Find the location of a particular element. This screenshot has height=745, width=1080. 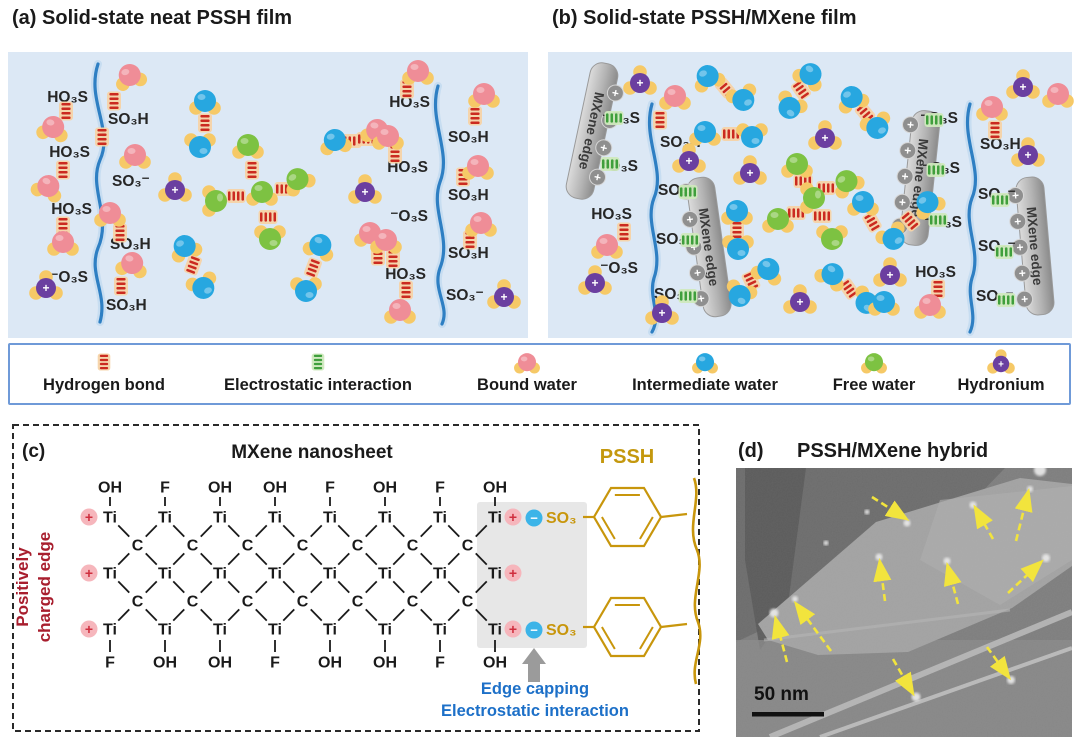

bound-water-icon is located at coordinates (527, 363).